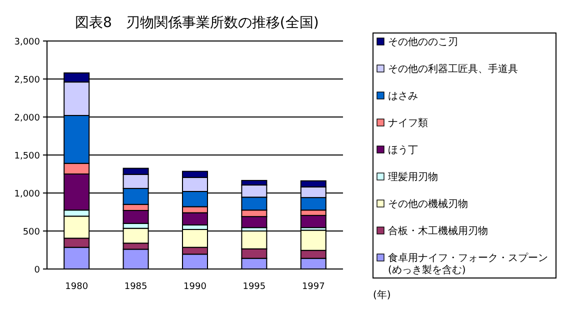  What do you see at coordinates (76, 287) in the screenshot?
I see `x-tick-label: 1980` at bounding box center [76, 287].